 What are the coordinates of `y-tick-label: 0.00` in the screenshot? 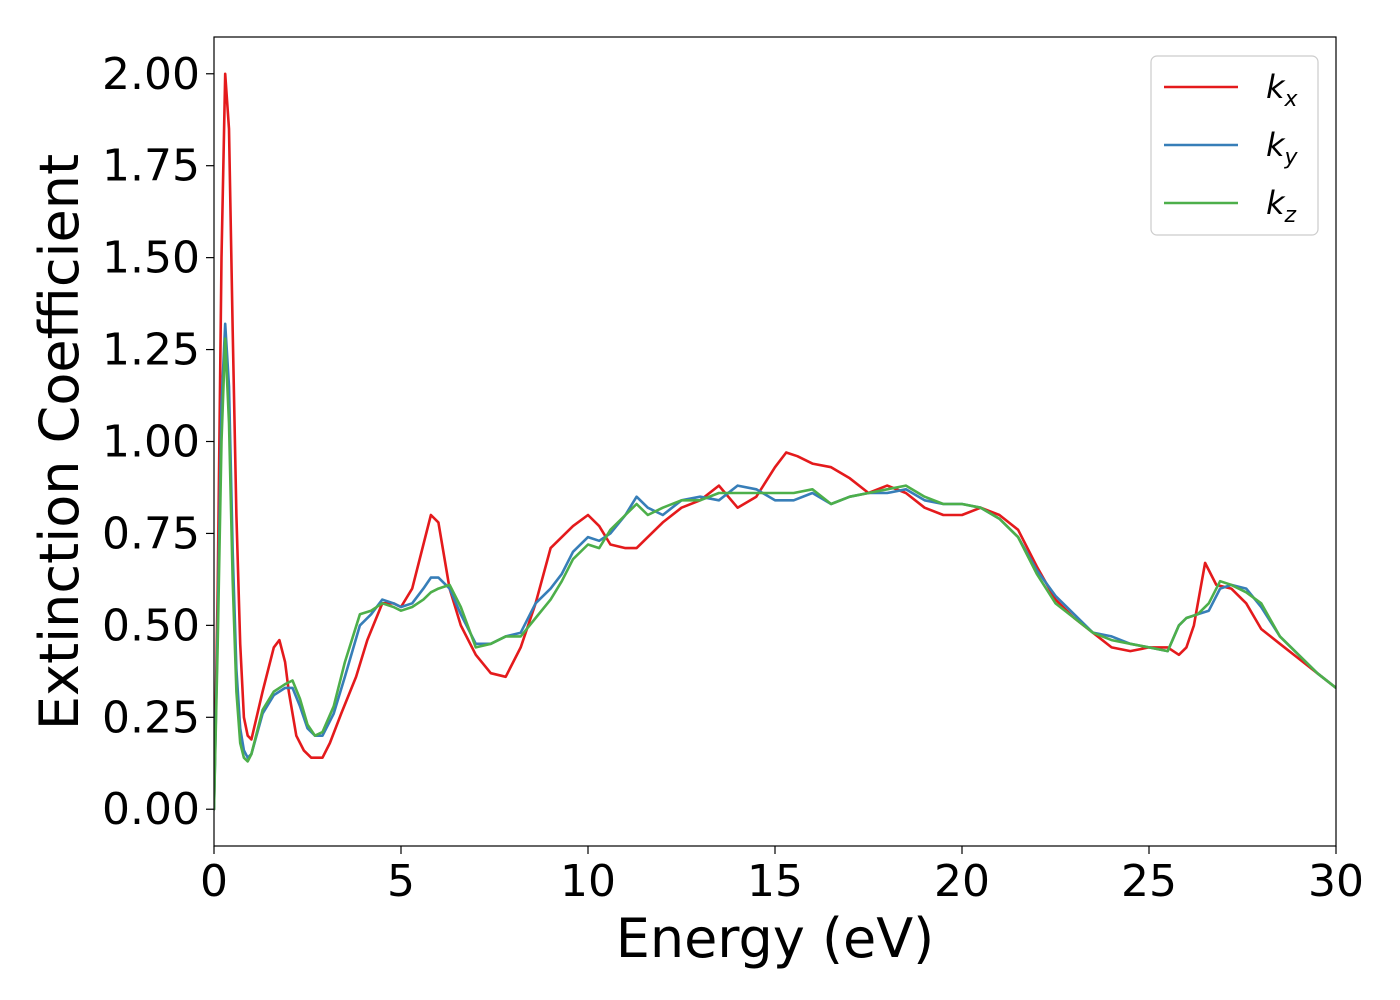 It's located at (151, 809).